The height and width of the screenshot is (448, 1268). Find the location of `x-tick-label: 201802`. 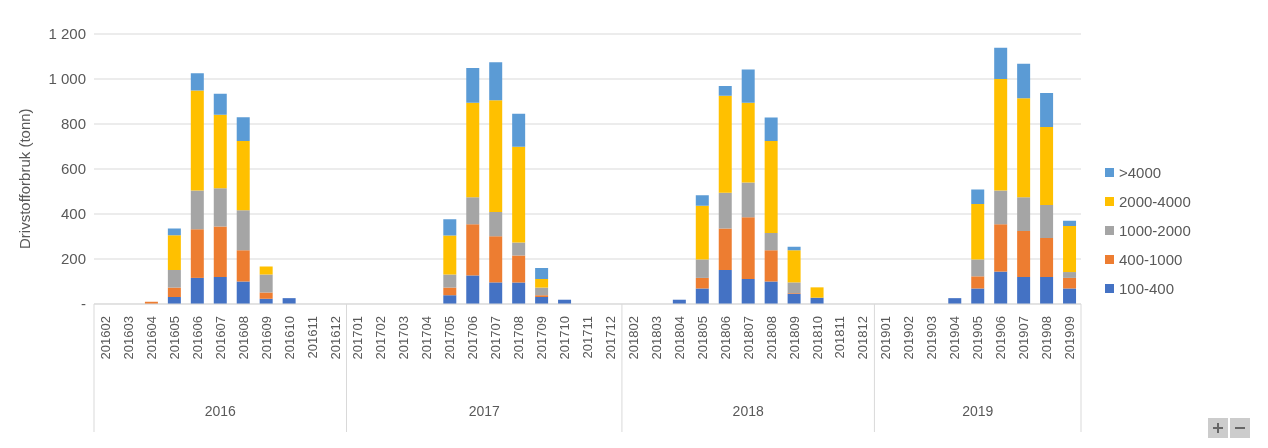

x-tick-label: 201802 is located at coordinates (633, 338).